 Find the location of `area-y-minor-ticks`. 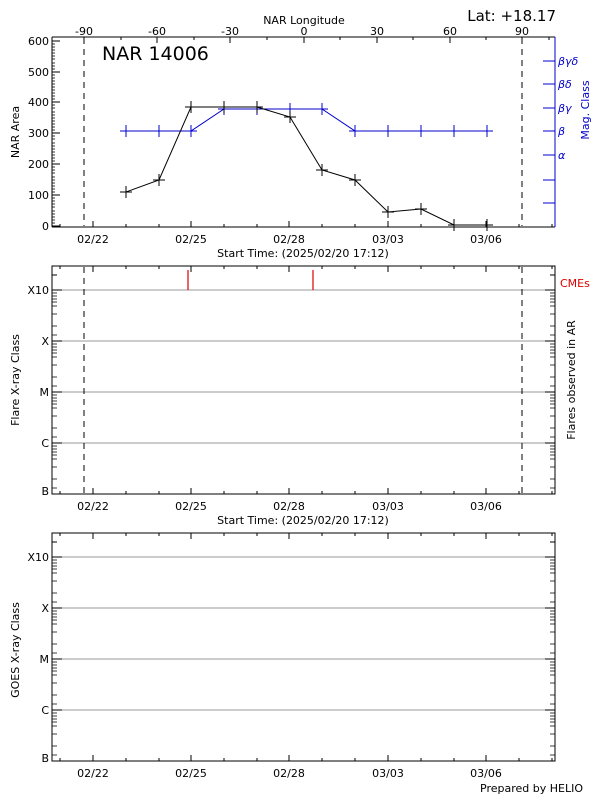

area-y-minor-ticks is located at coordinates (53, 133).